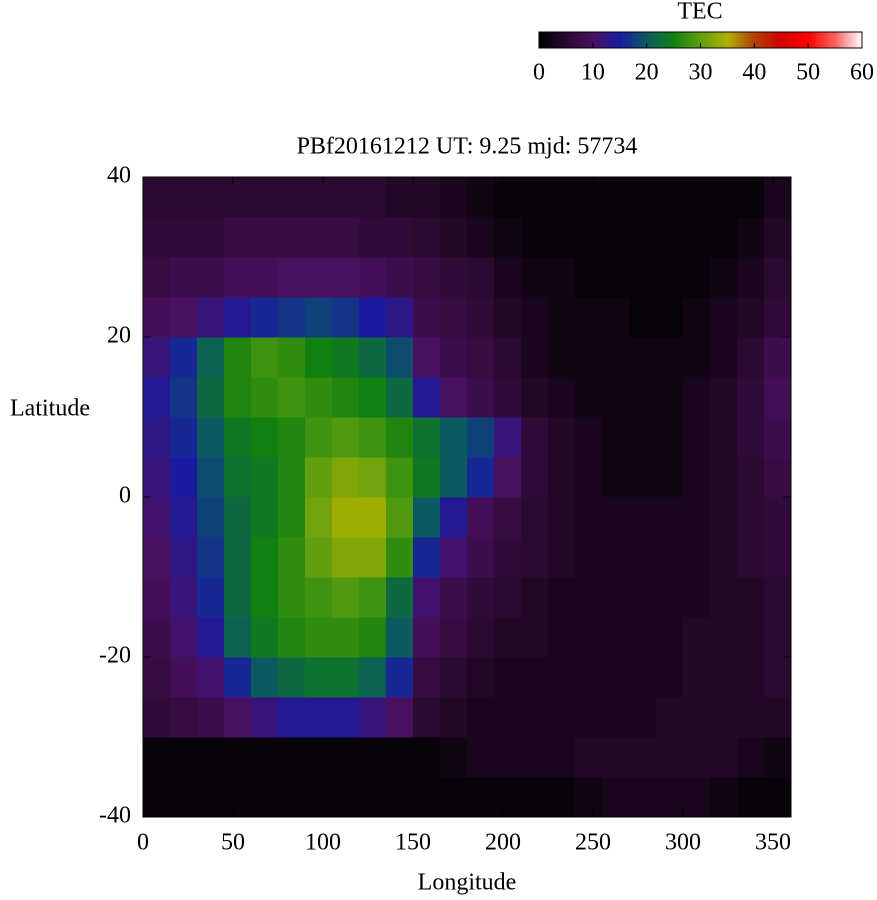 The image size is (877, 900). I want to click on colorbar-tick-label: 10, so click(593, 73).